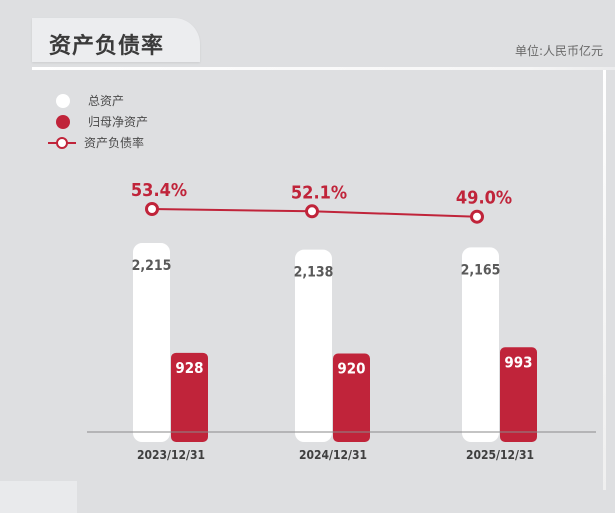 The width and height of the screenshot is (615, 513). What do you see at coordinates (118, 122) in the screenshot?
I see `legend-label-net-assets: 归母净资产` at bounding box center [118, 122].